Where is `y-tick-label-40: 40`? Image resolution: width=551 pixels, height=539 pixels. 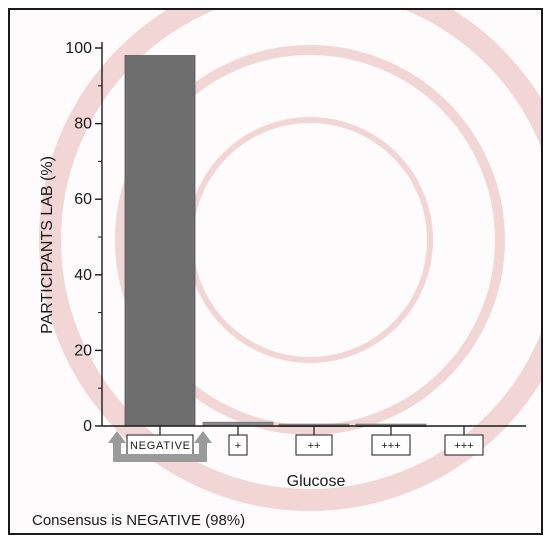
y-tick-label-40: 40 is located at coordinates (83, 275).